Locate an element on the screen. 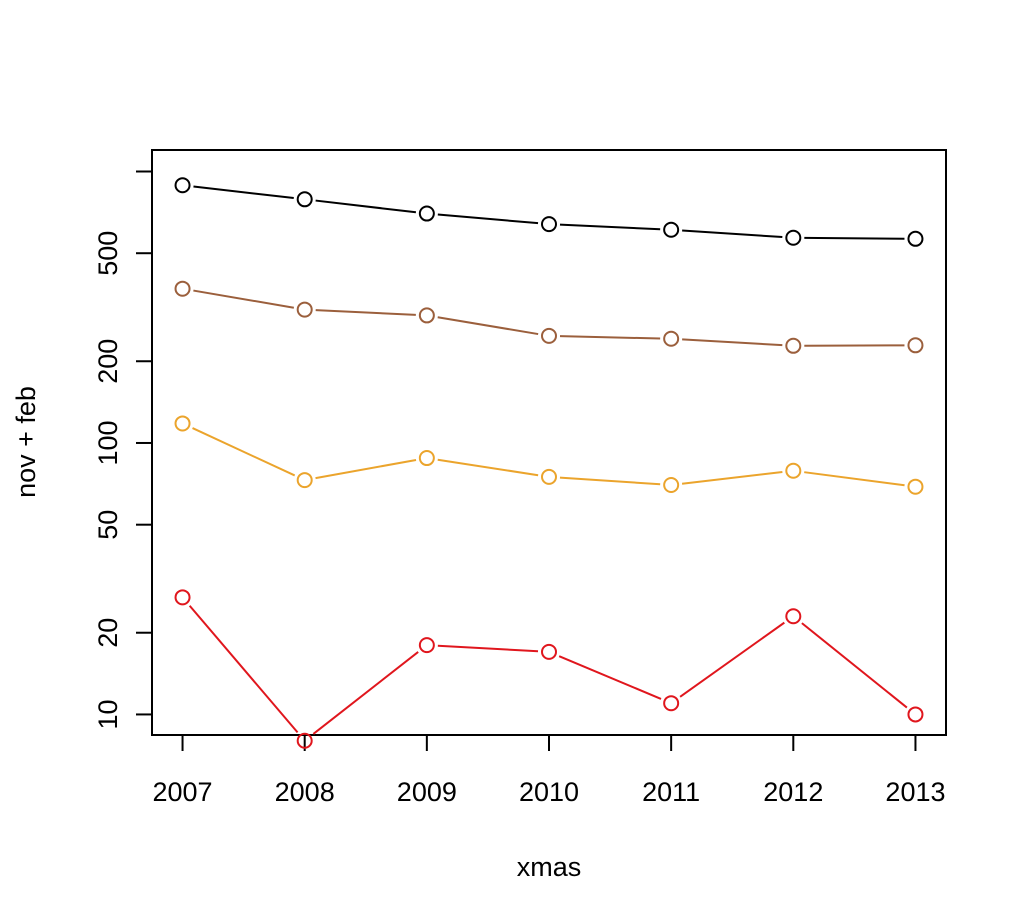 This screenshot has height=924, width=1024. y-tick-label: 50 is located at coordinates (108, 525).